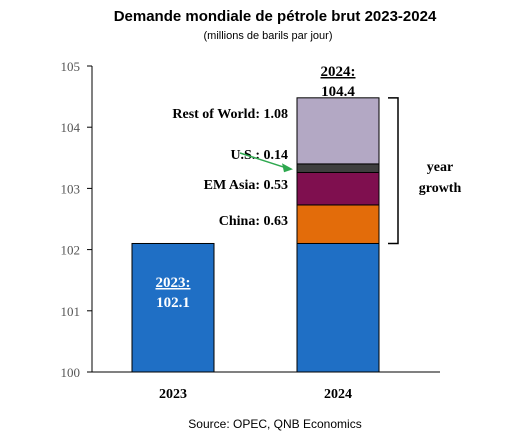 The height and width of the screenshot is (439, 525). What do you see at coordinates (262, 160) in the screenshot?
I see `arrow-line` at bounding box center [262, 160].